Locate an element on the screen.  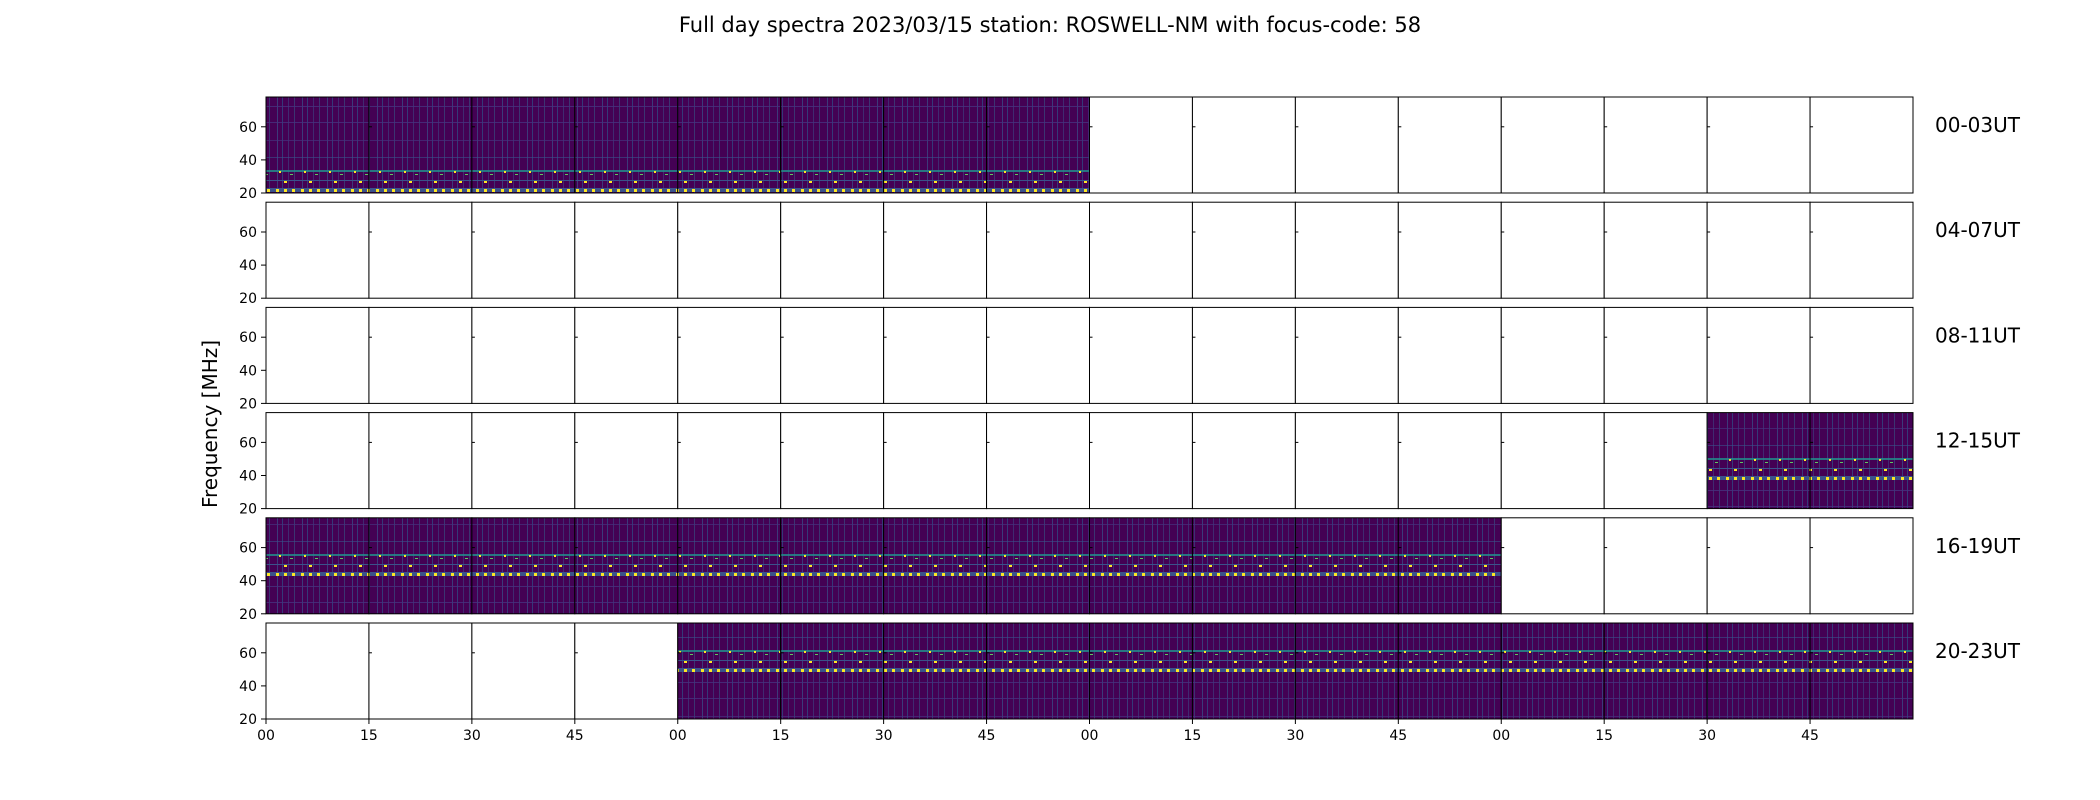
x-axis-ticks: 00 15 30 45 00 15 30 45 00 15 30 45 00 15 30 45 is located at coordinates (1038, 731).